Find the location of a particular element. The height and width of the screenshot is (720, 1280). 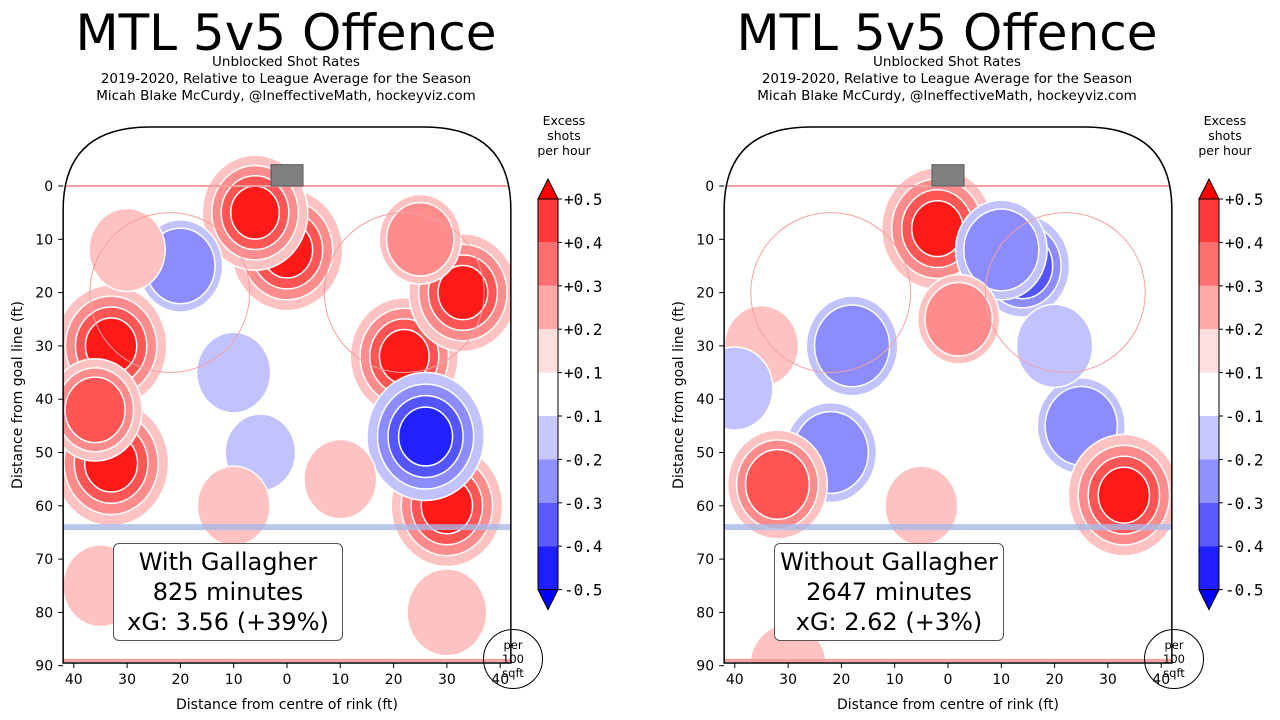

chart-title: MTL 5v5 Offence is located at coordinates (286, 33).